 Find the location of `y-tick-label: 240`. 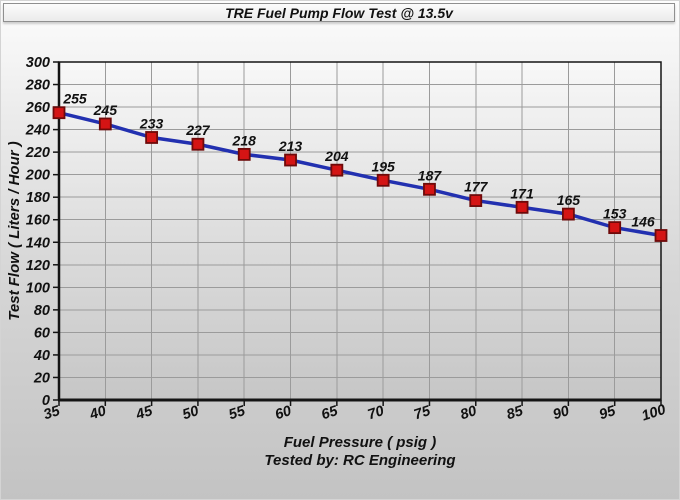

y-tick-label: 240 is located at coordinates (37, 131).